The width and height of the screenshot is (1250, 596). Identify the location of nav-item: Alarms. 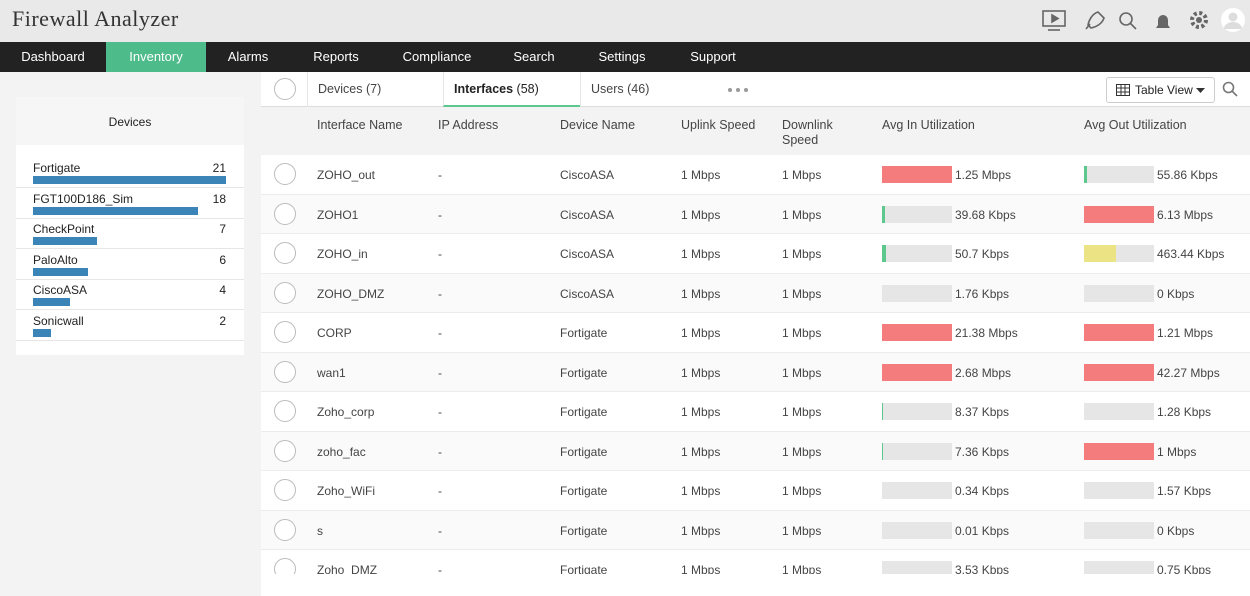
(248, 56).